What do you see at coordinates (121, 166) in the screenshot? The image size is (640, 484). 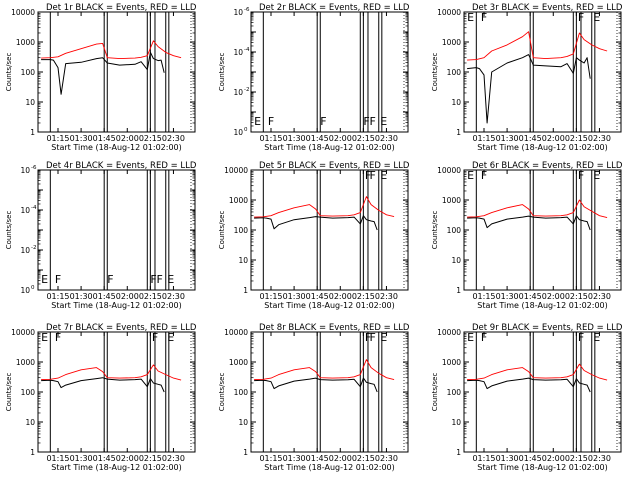 I see `panel-title: Det 4r BLACK = Events, RED = LLD` at bounding box center [121, 166].